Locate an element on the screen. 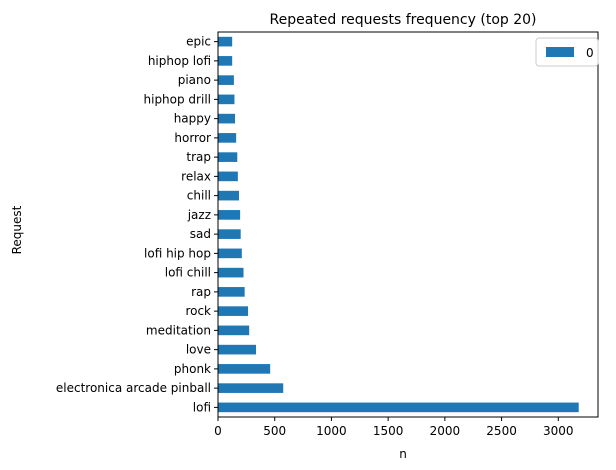  y-tick-label: relax is located at coordinates (196, 176).